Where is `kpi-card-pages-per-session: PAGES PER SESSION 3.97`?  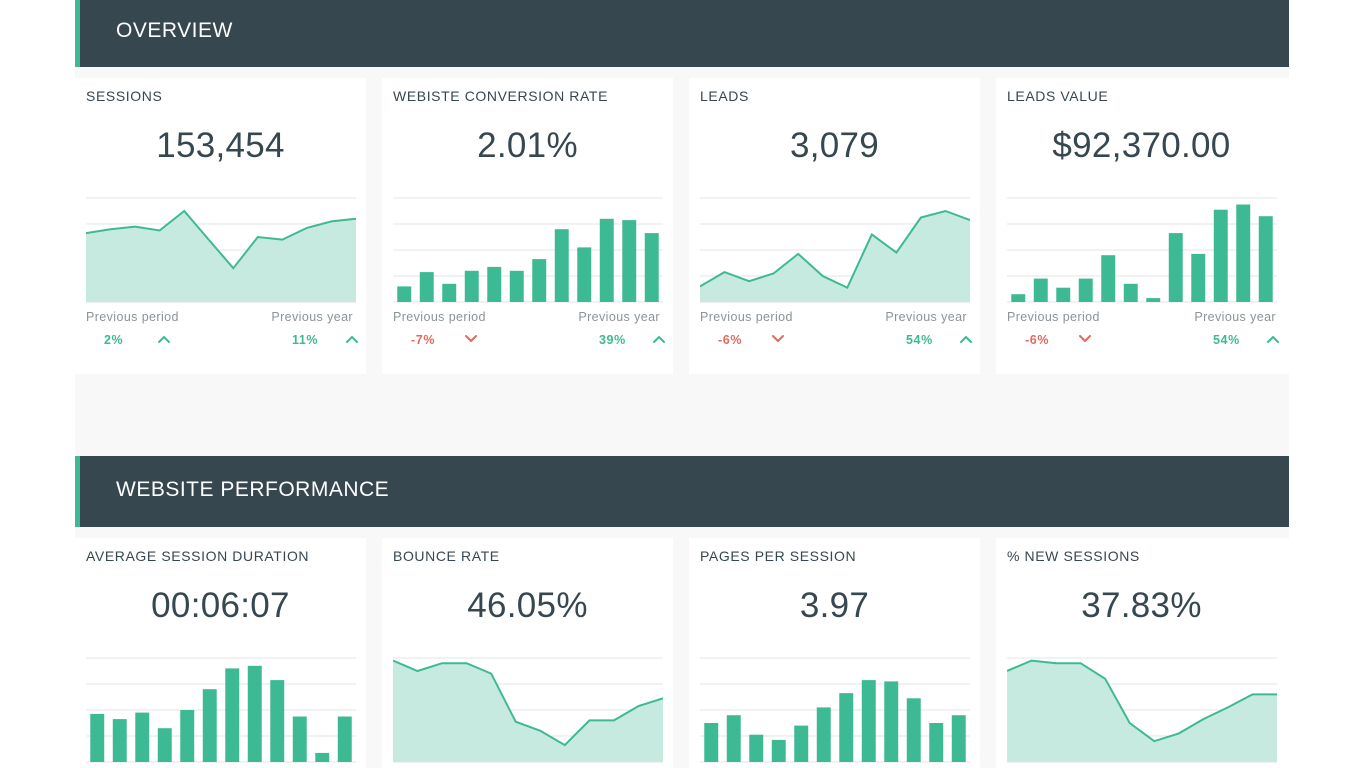
kpi-card-pages-per-session: PAGES PER SESSION 3.97 is located at coordinates (834, 653).